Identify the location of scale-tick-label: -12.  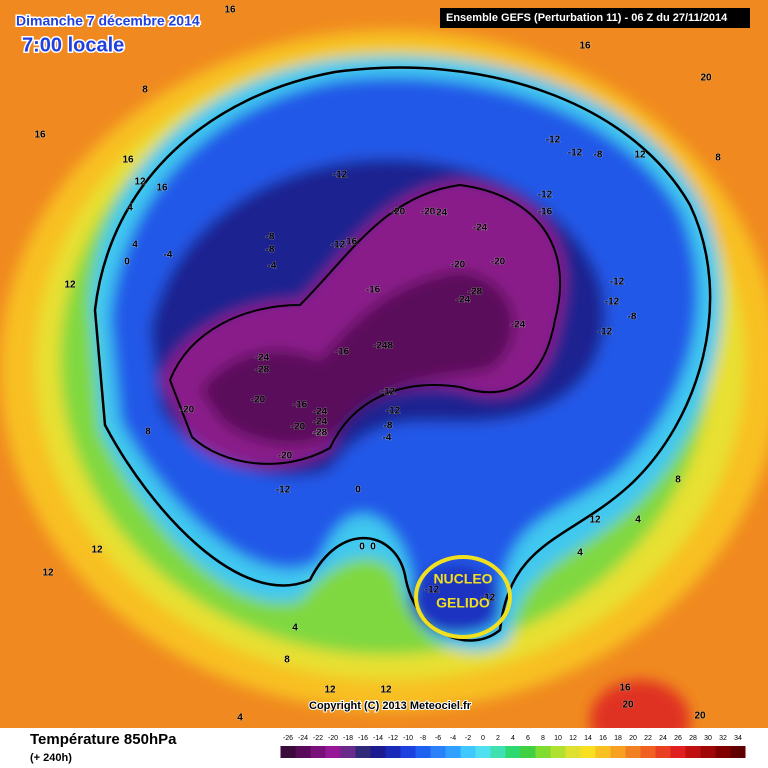
(393, 738).